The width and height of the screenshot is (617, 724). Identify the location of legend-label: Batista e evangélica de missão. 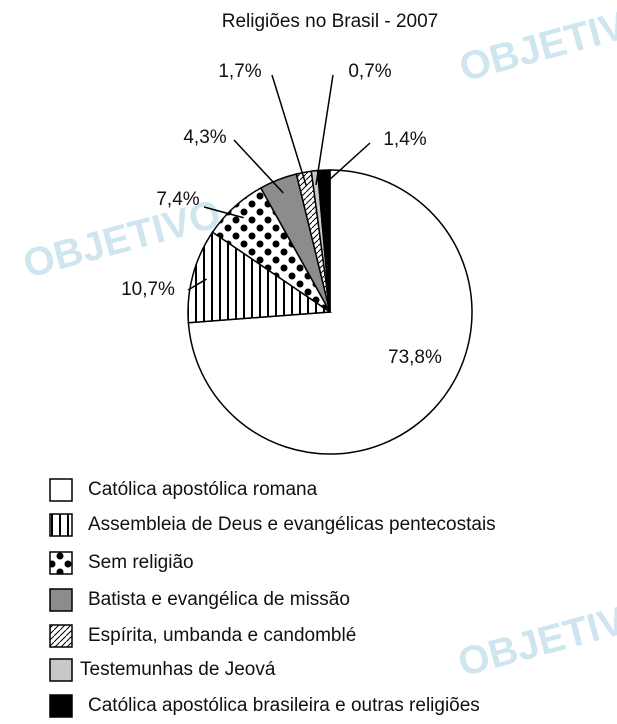
(219, 599).